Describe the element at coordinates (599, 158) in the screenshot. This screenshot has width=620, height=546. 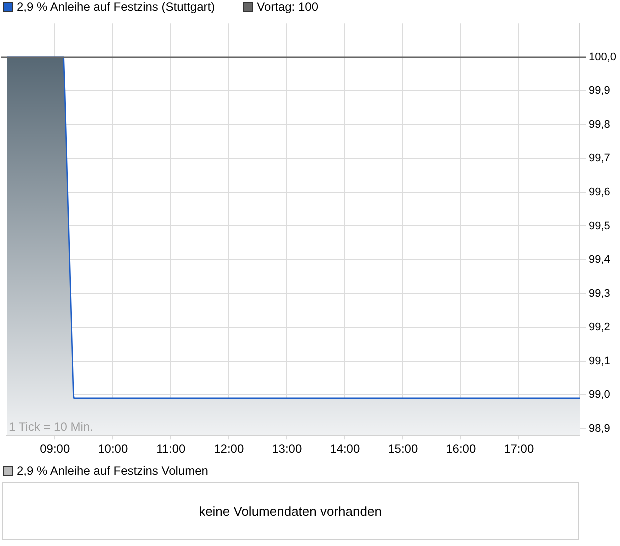
I see `y-tick-label: 99,7` at that location.